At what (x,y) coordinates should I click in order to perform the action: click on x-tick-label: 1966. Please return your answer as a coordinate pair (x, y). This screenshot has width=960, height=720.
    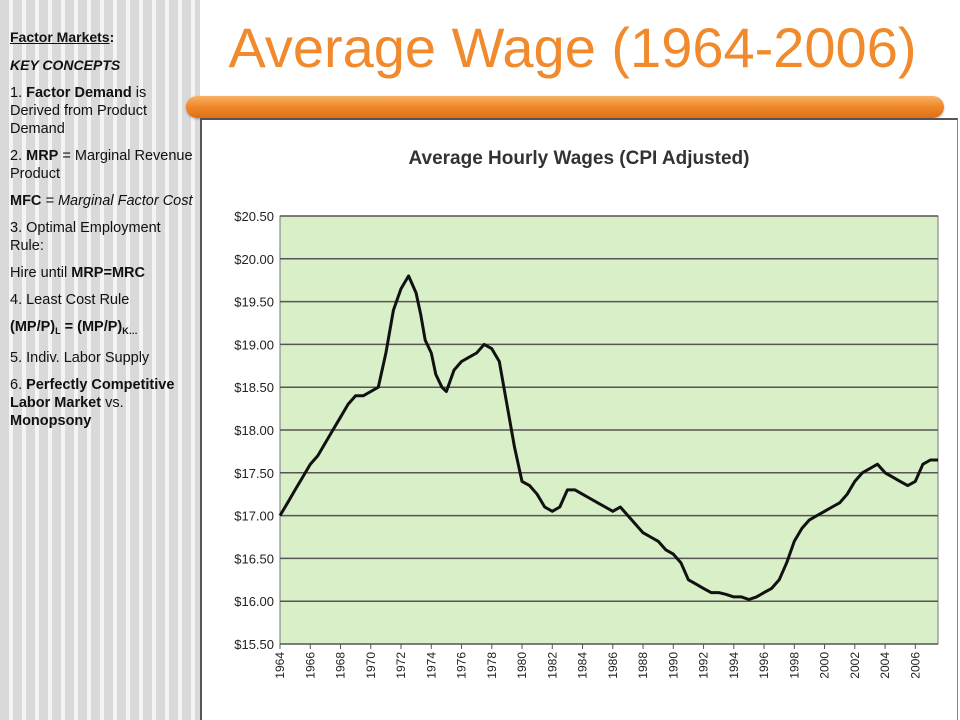
    Looking at the image, I should click on (310, 665).